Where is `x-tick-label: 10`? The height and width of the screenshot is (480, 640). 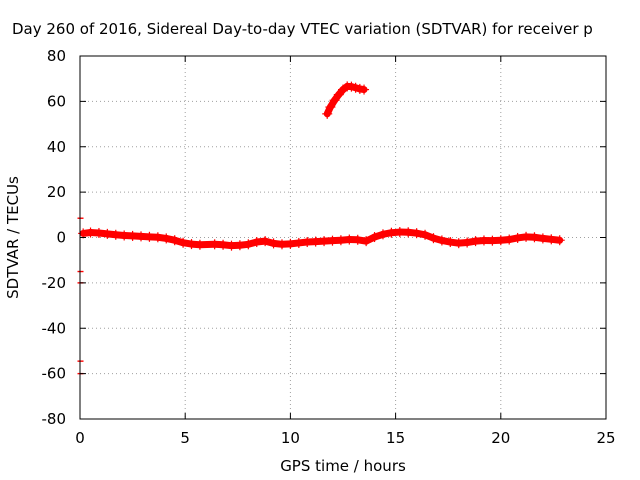 x-tick-label: 10 is located at coordinates (290, 438).